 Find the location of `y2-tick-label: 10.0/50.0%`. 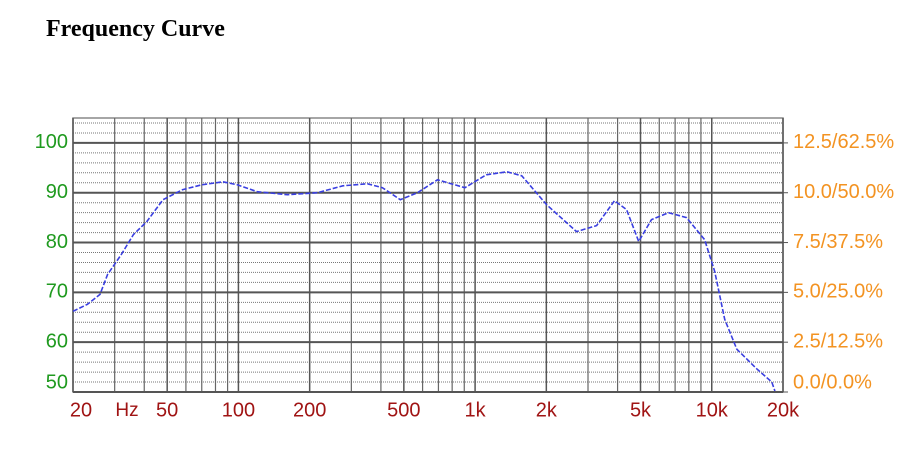

y2-tick-label: 10.0/50.0% is located at coordinates (843, 192).